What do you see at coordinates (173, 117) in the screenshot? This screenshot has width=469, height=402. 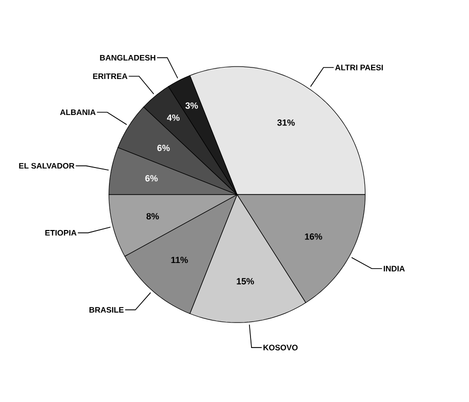 I see `data-label: 4%` at bounding box center [173, 117].